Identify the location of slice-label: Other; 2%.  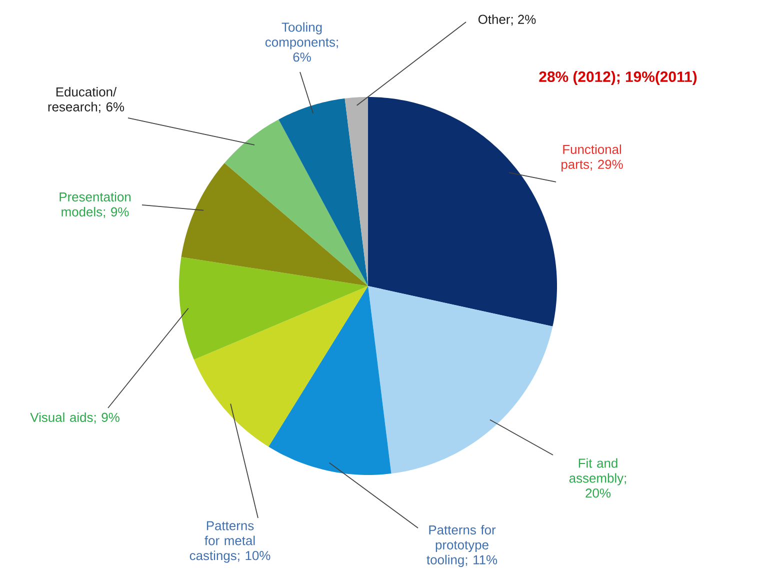
(507, 20).